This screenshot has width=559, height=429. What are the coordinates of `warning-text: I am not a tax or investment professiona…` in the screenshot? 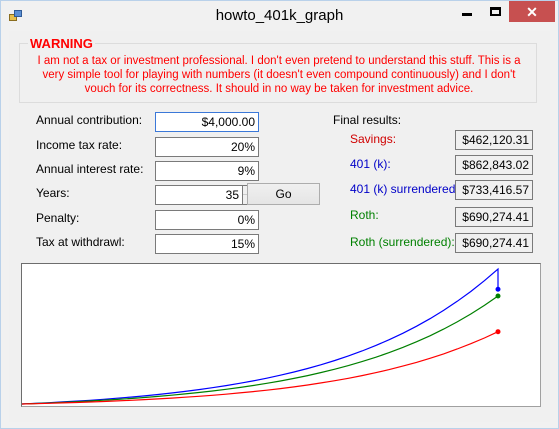 It's located at (279, 75).